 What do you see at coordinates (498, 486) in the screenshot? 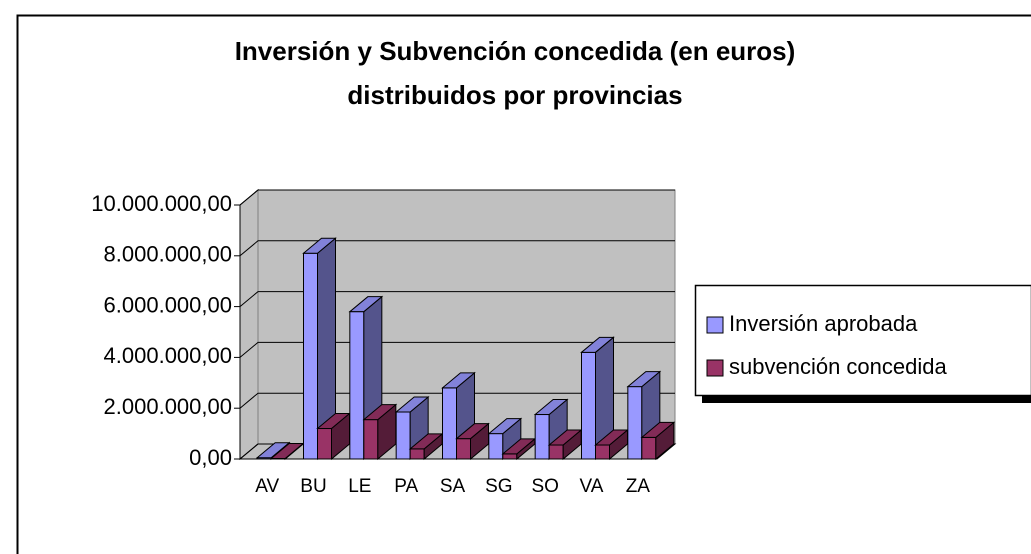
I see `x-tick-label: SG` at bounding box center [498, 486].